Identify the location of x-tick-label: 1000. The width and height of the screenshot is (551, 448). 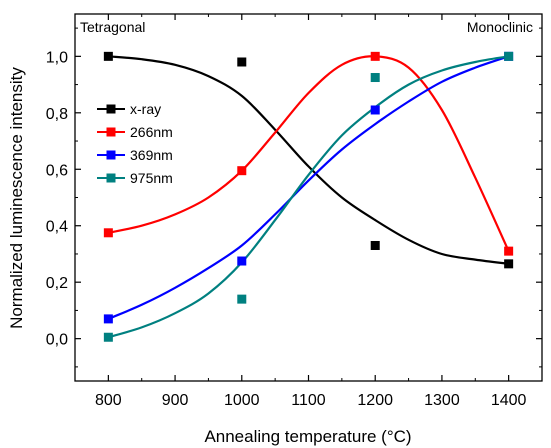
(242, 400).